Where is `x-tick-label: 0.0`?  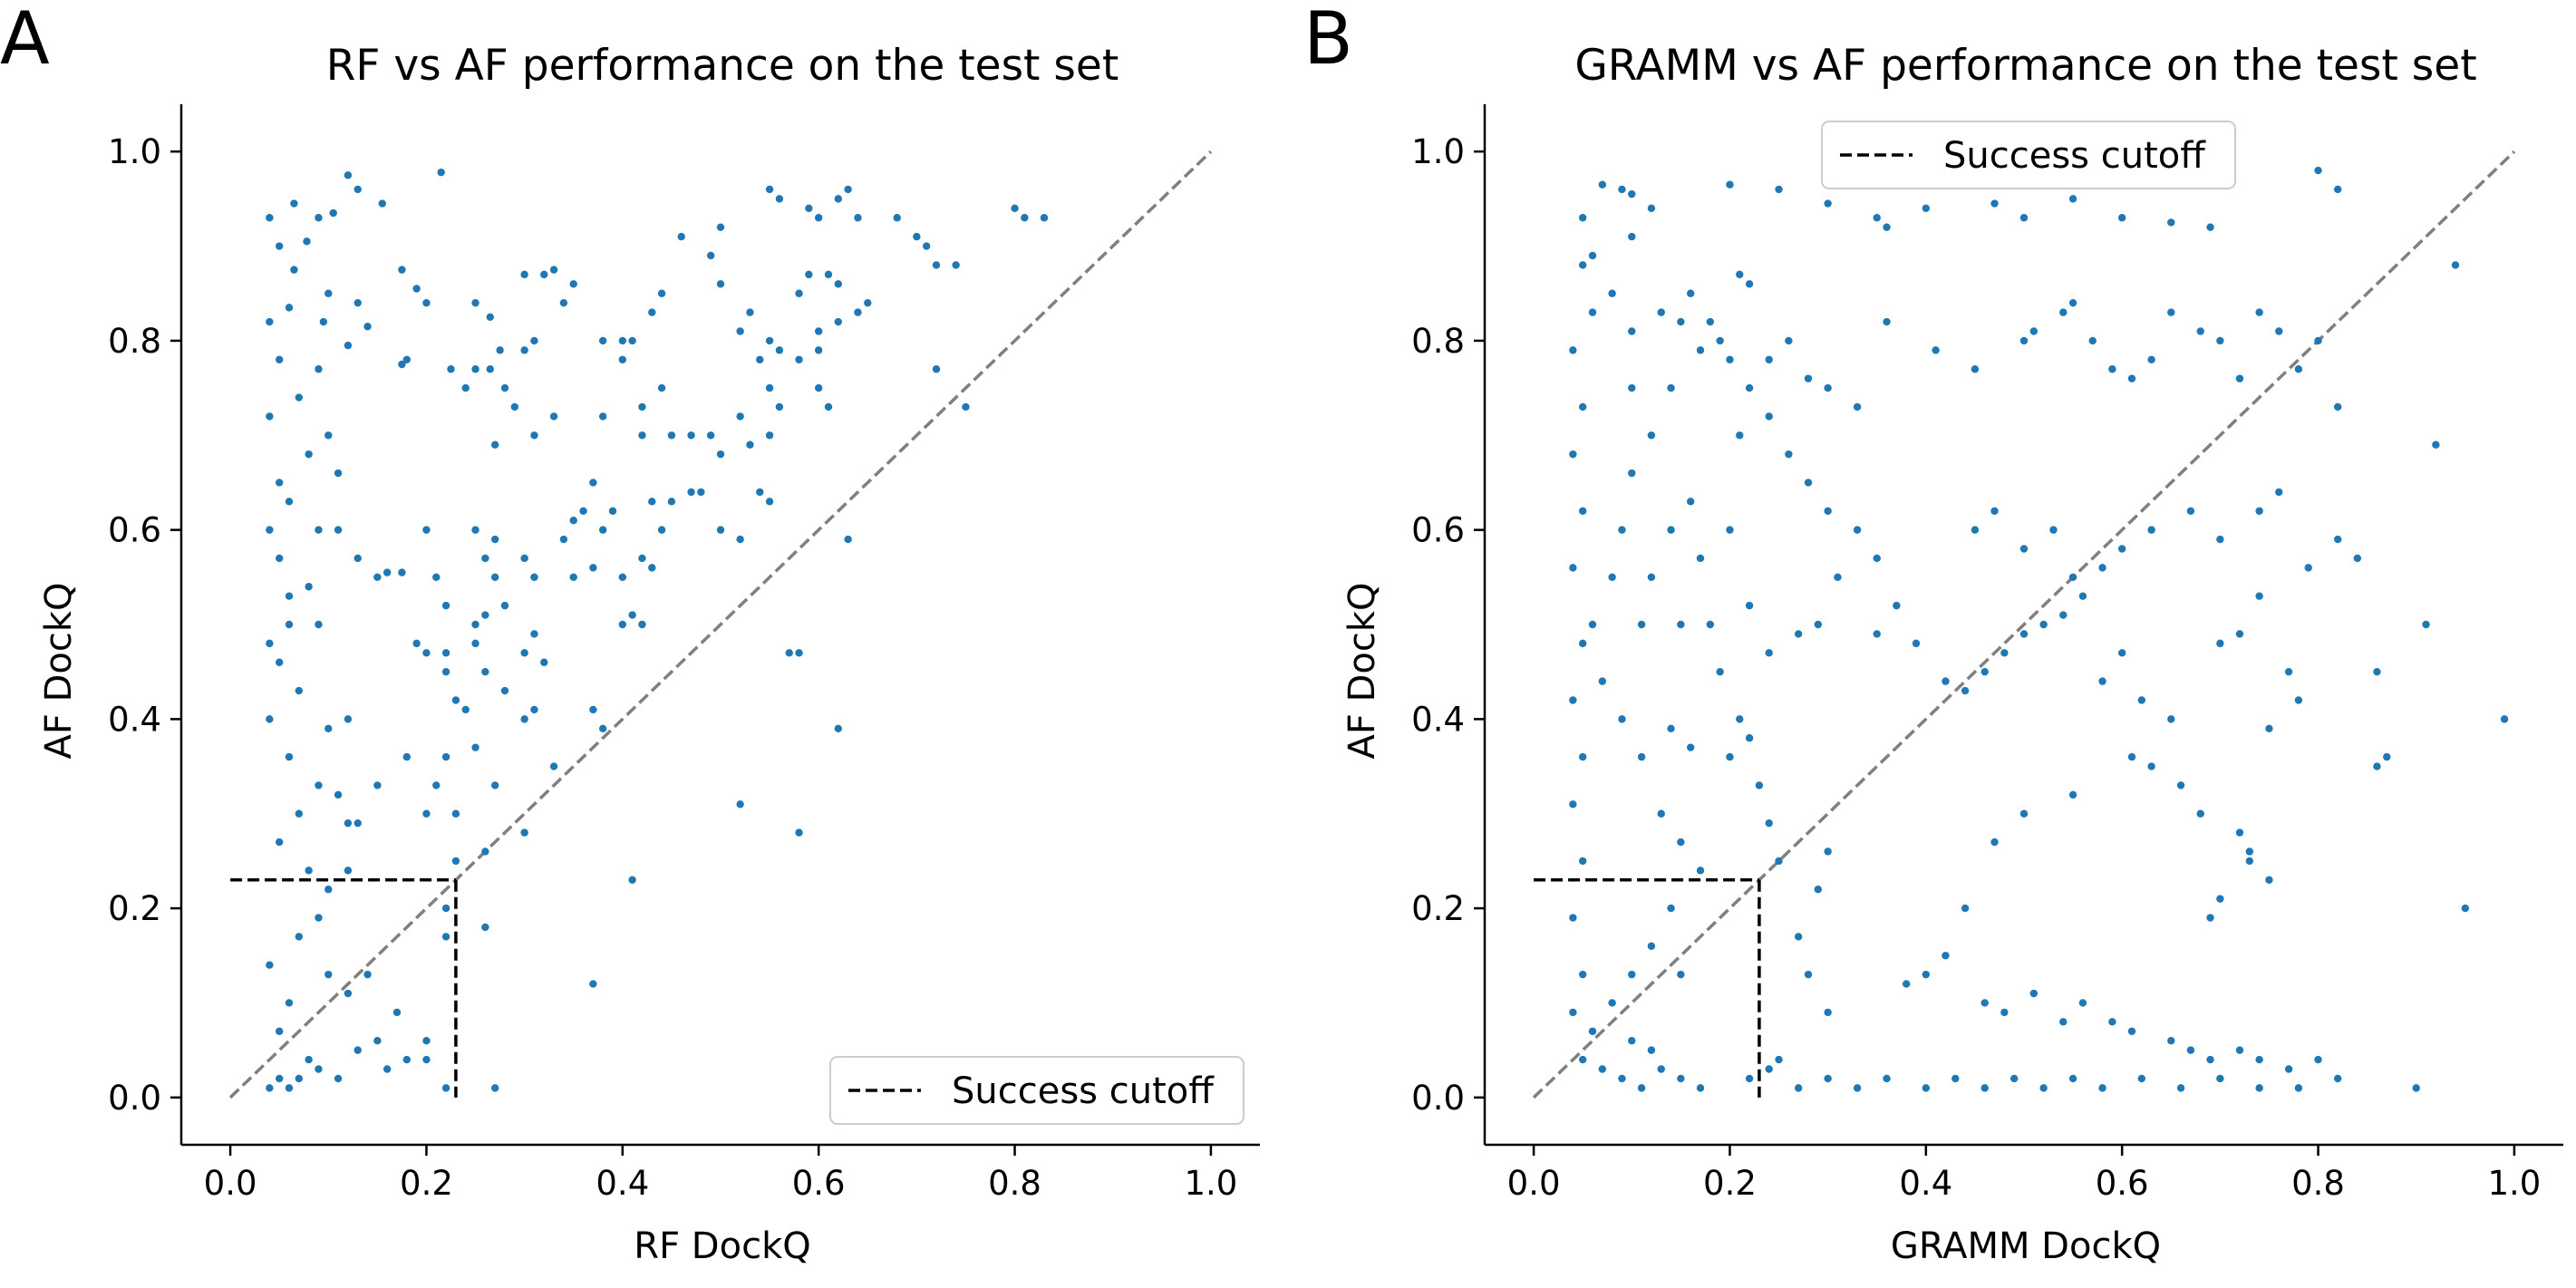 x-tick-label: 0.0 is located at coordinates (230, 1183).